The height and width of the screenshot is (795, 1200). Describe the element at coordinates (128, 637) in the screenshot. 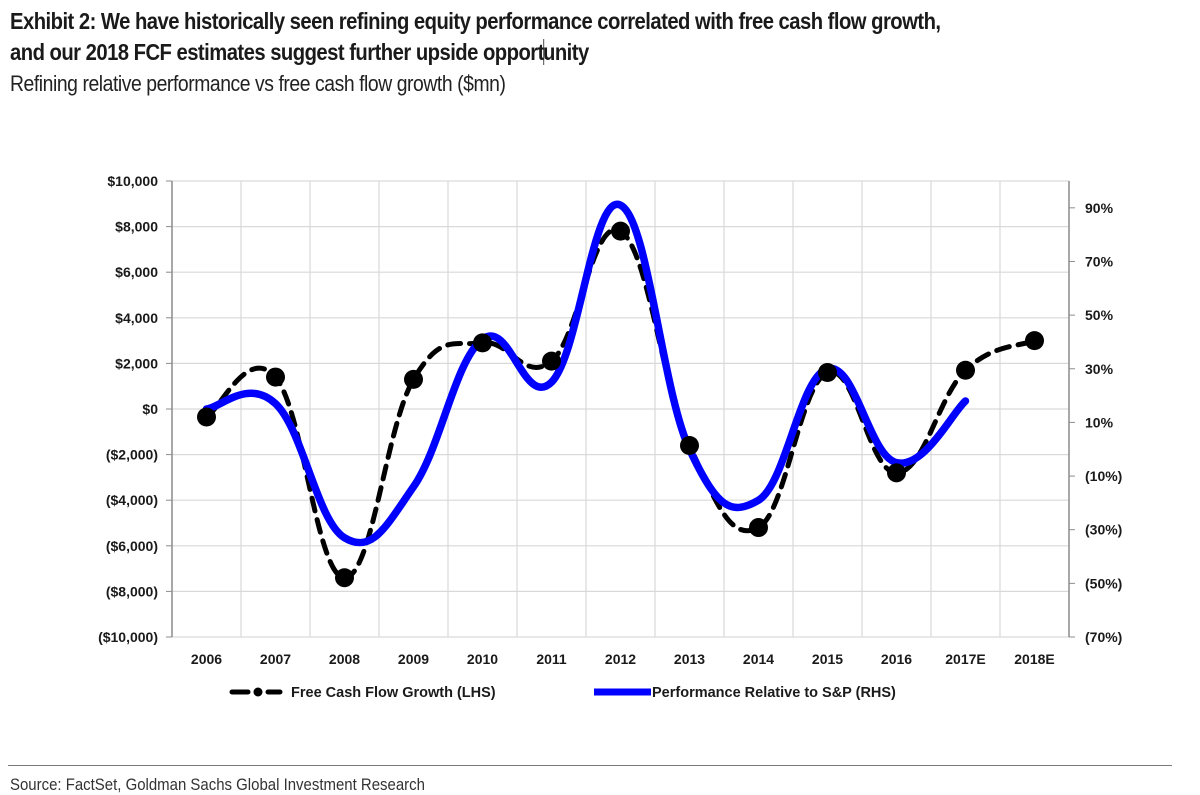

I see `left-axis-tick-label: ($10,000)` at that location.